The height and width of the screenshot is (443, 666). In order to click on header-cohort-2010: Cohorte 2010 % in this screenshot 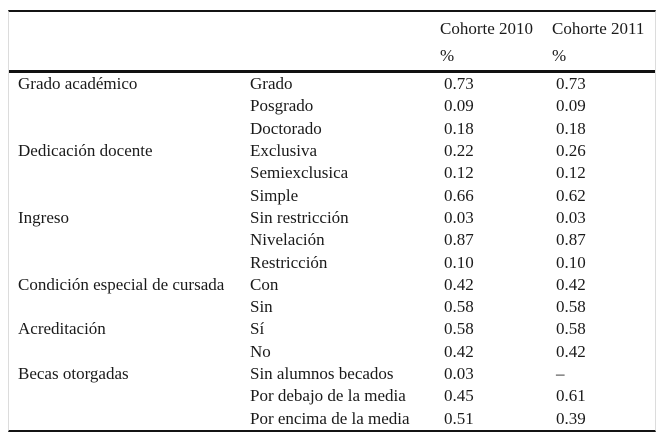, I will do `click(487, 41)`.